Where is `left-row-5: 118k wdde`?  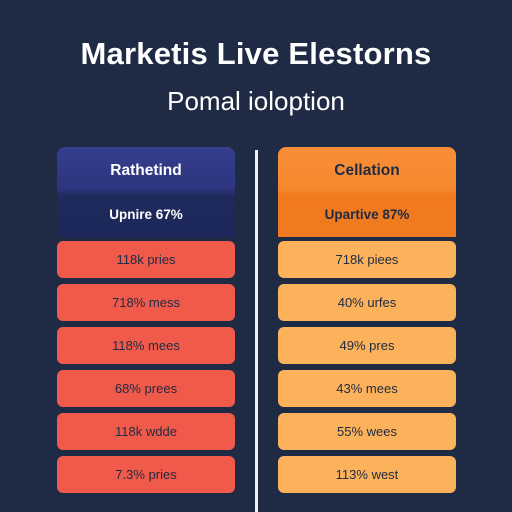
left-row-5: 118k wdde is located at coordinates (146, 431).